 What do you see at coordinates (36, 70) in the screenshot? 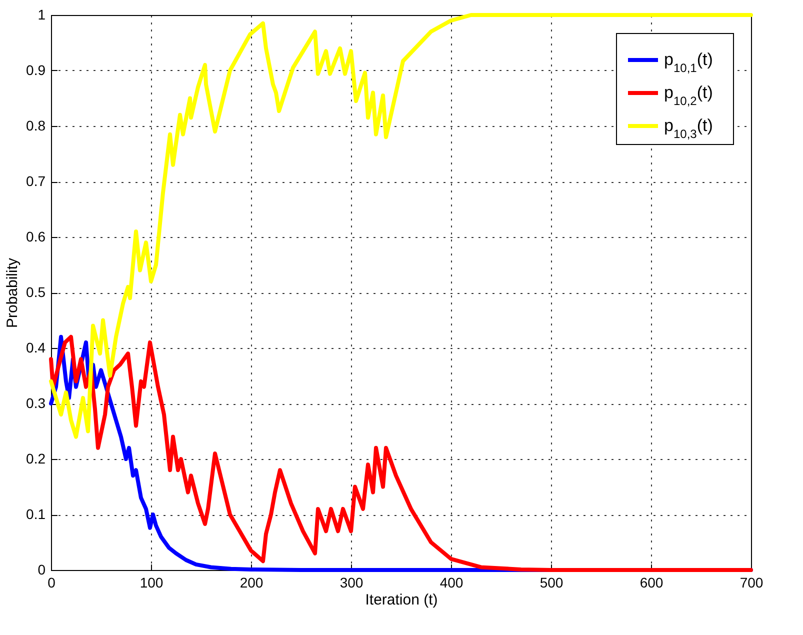
I see `y-tick-label: 0.9` at bounding box center [36, 70].